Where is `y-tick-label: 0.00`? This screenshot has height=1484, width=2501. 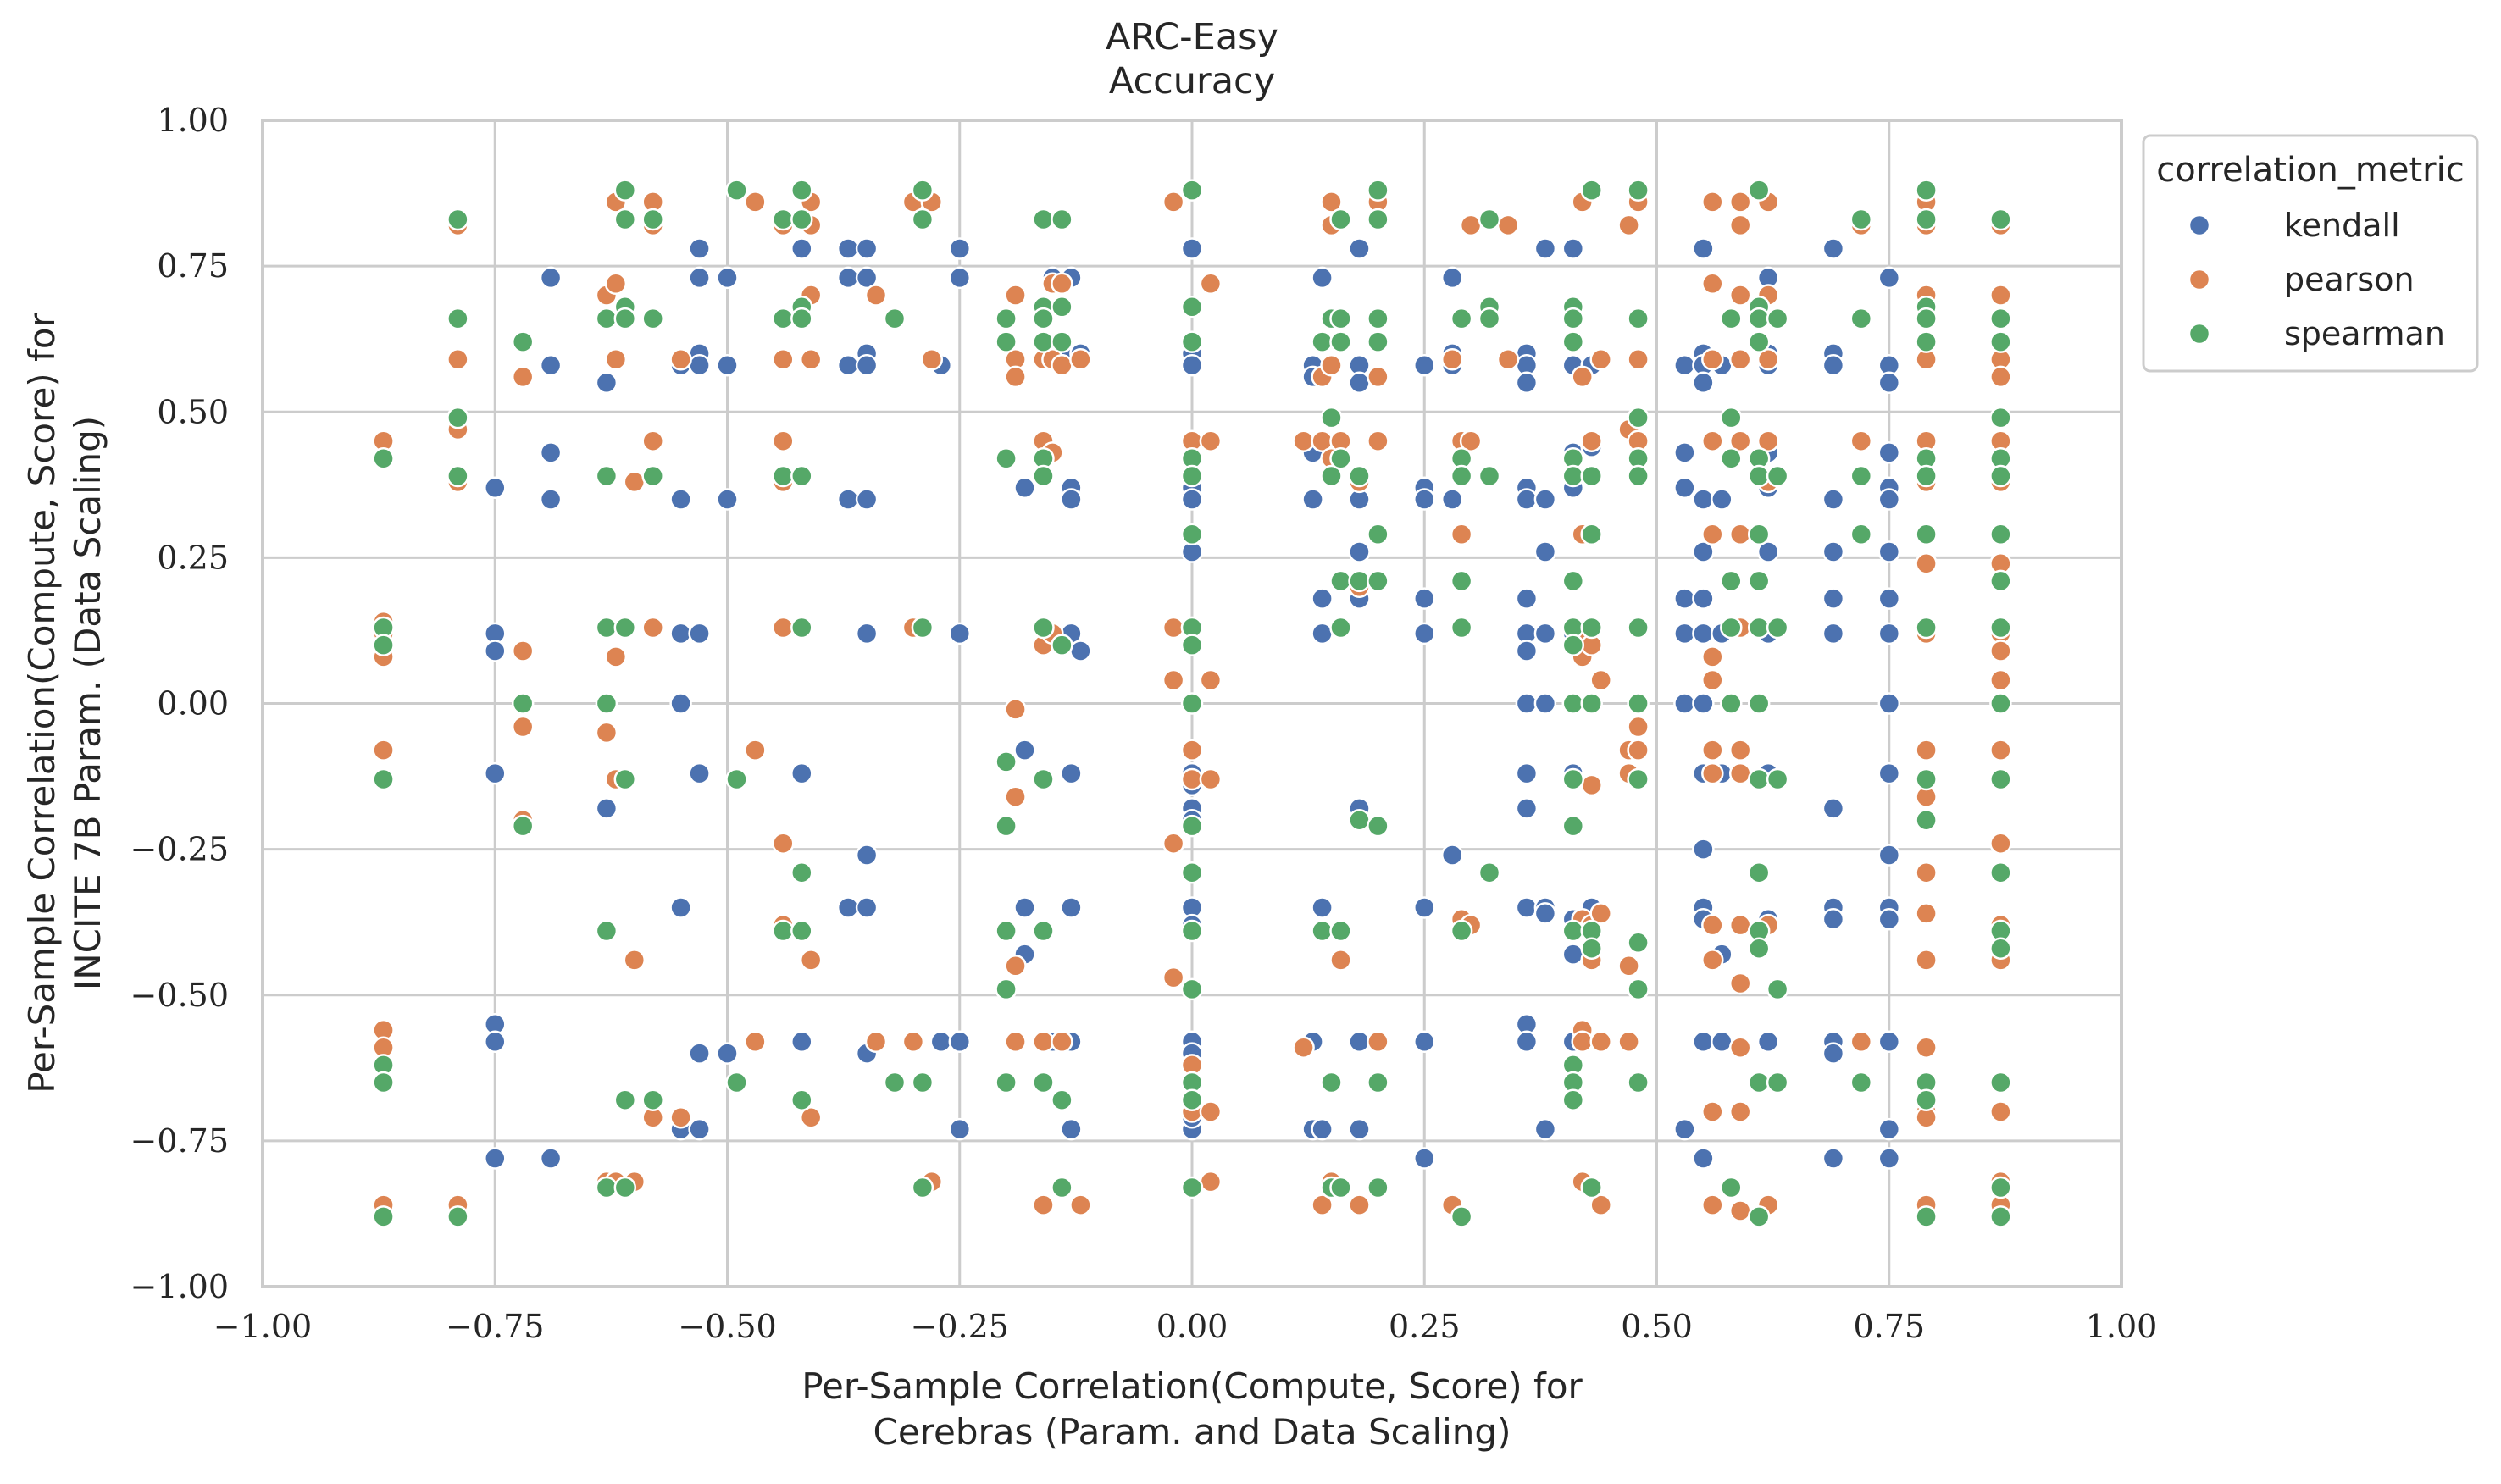
y-tick-label: 0.00 is located at coordinates (193, 704).